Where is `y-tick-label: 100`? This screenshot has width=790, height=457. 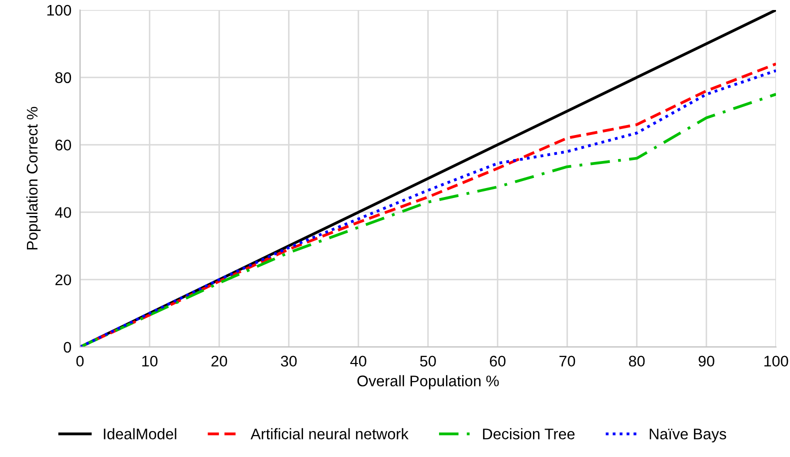
y-tick-label: 100 is located at coordinates (59, 10).